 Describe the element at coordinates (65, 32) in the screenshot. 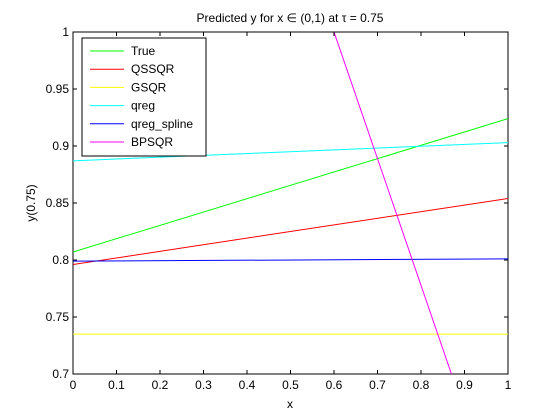

I see `y-tick-label: 1` at that location.